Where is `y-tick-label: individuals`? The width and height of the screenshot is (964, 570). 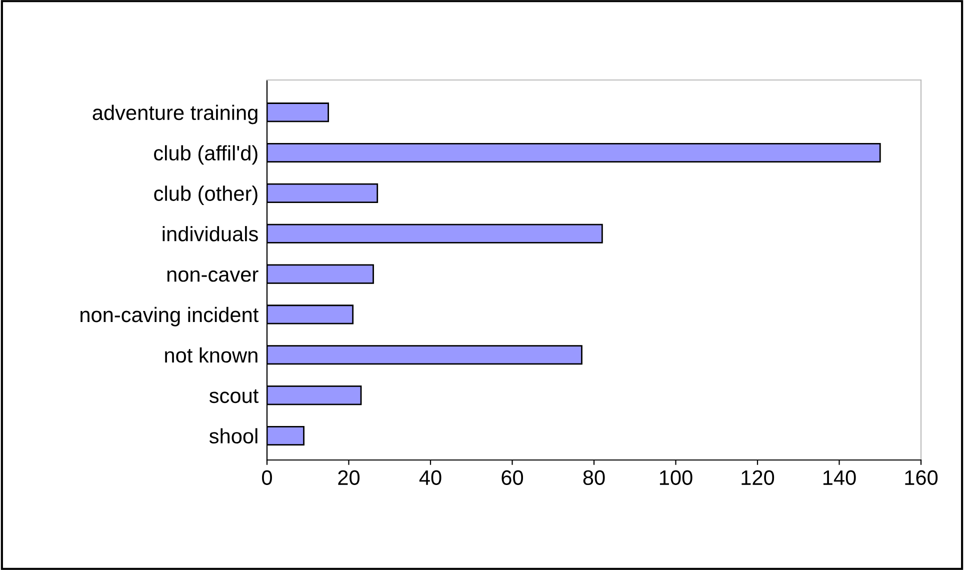
y-tick-label: individuals is located at coordinates (210, 234).